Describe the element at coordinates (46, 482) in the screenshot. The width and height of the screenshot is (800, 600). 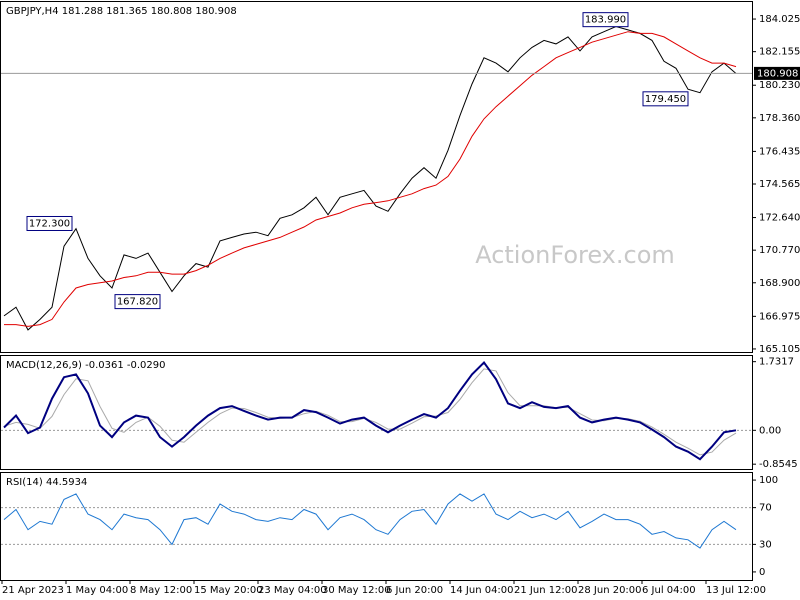
I see `panel-title: RSI(14) 44.5934` at that location.